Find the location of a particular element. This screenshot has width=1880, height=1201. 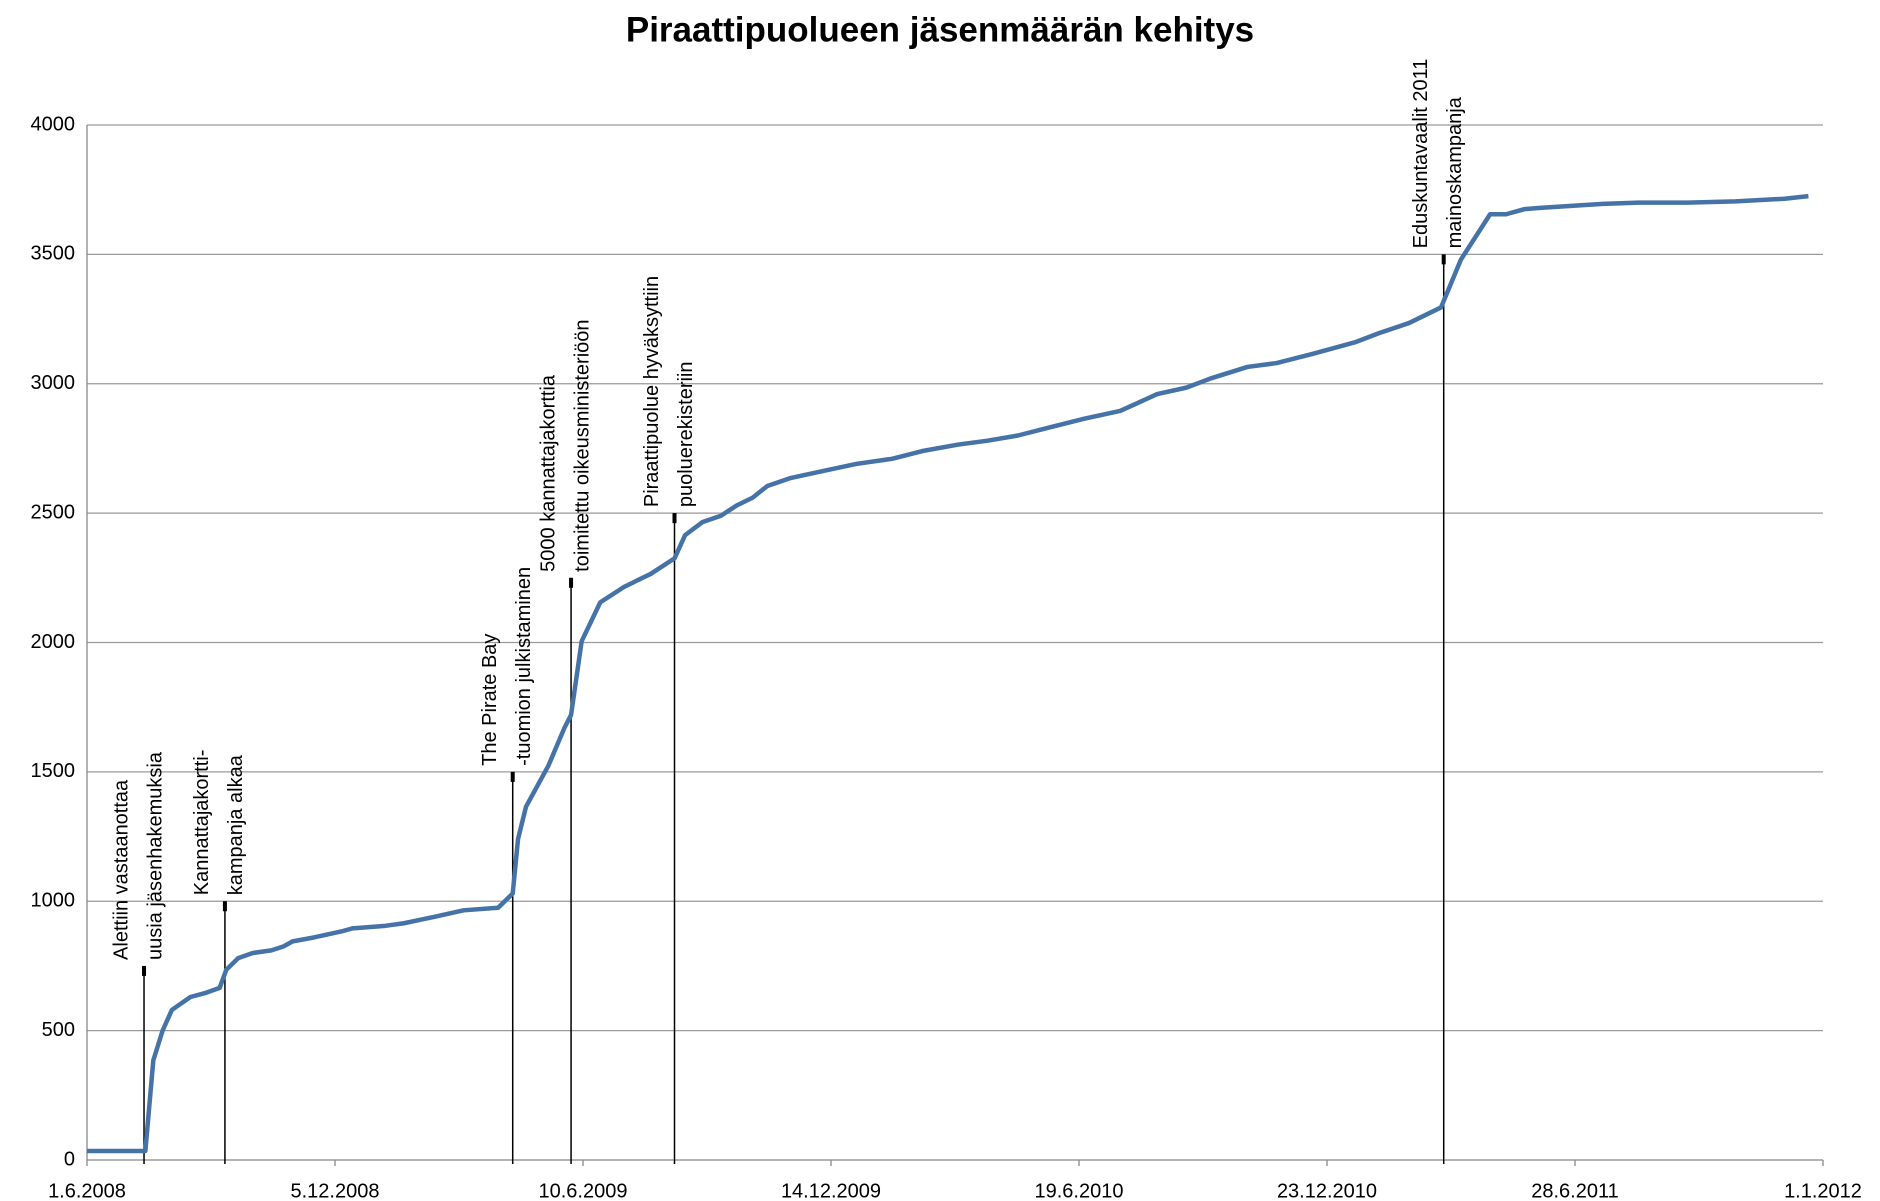

x-tick-label: 23.12.2010 is located at coordinates (1327, 1190).